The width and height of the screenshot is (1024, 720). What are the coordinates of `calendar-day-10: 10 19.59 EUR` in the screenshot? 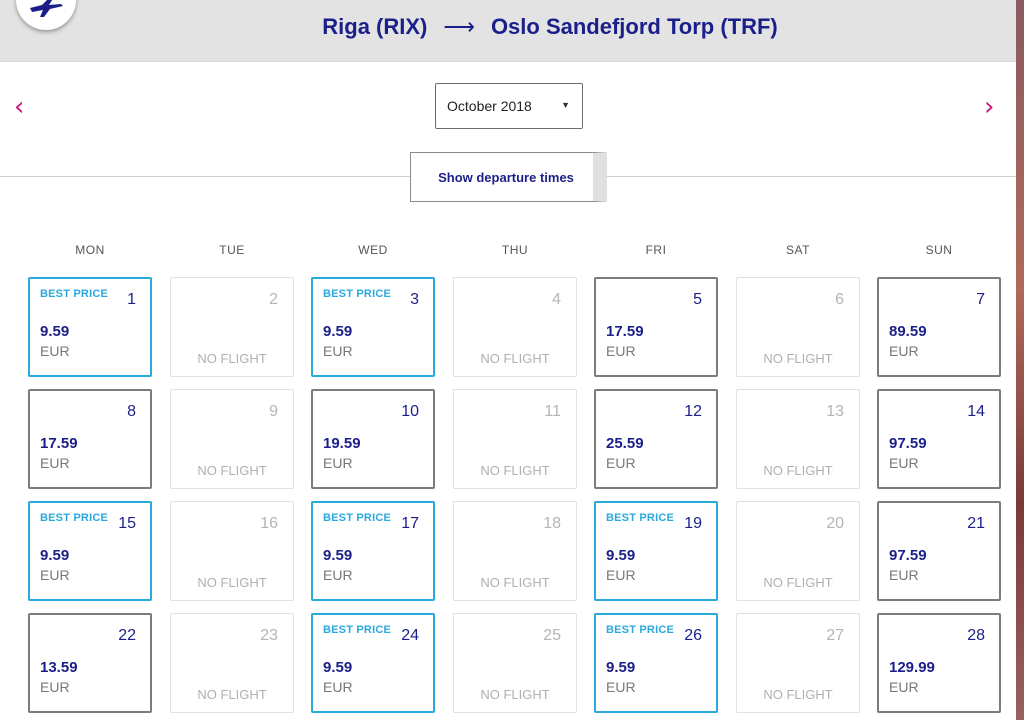 It's located at (373, 439).